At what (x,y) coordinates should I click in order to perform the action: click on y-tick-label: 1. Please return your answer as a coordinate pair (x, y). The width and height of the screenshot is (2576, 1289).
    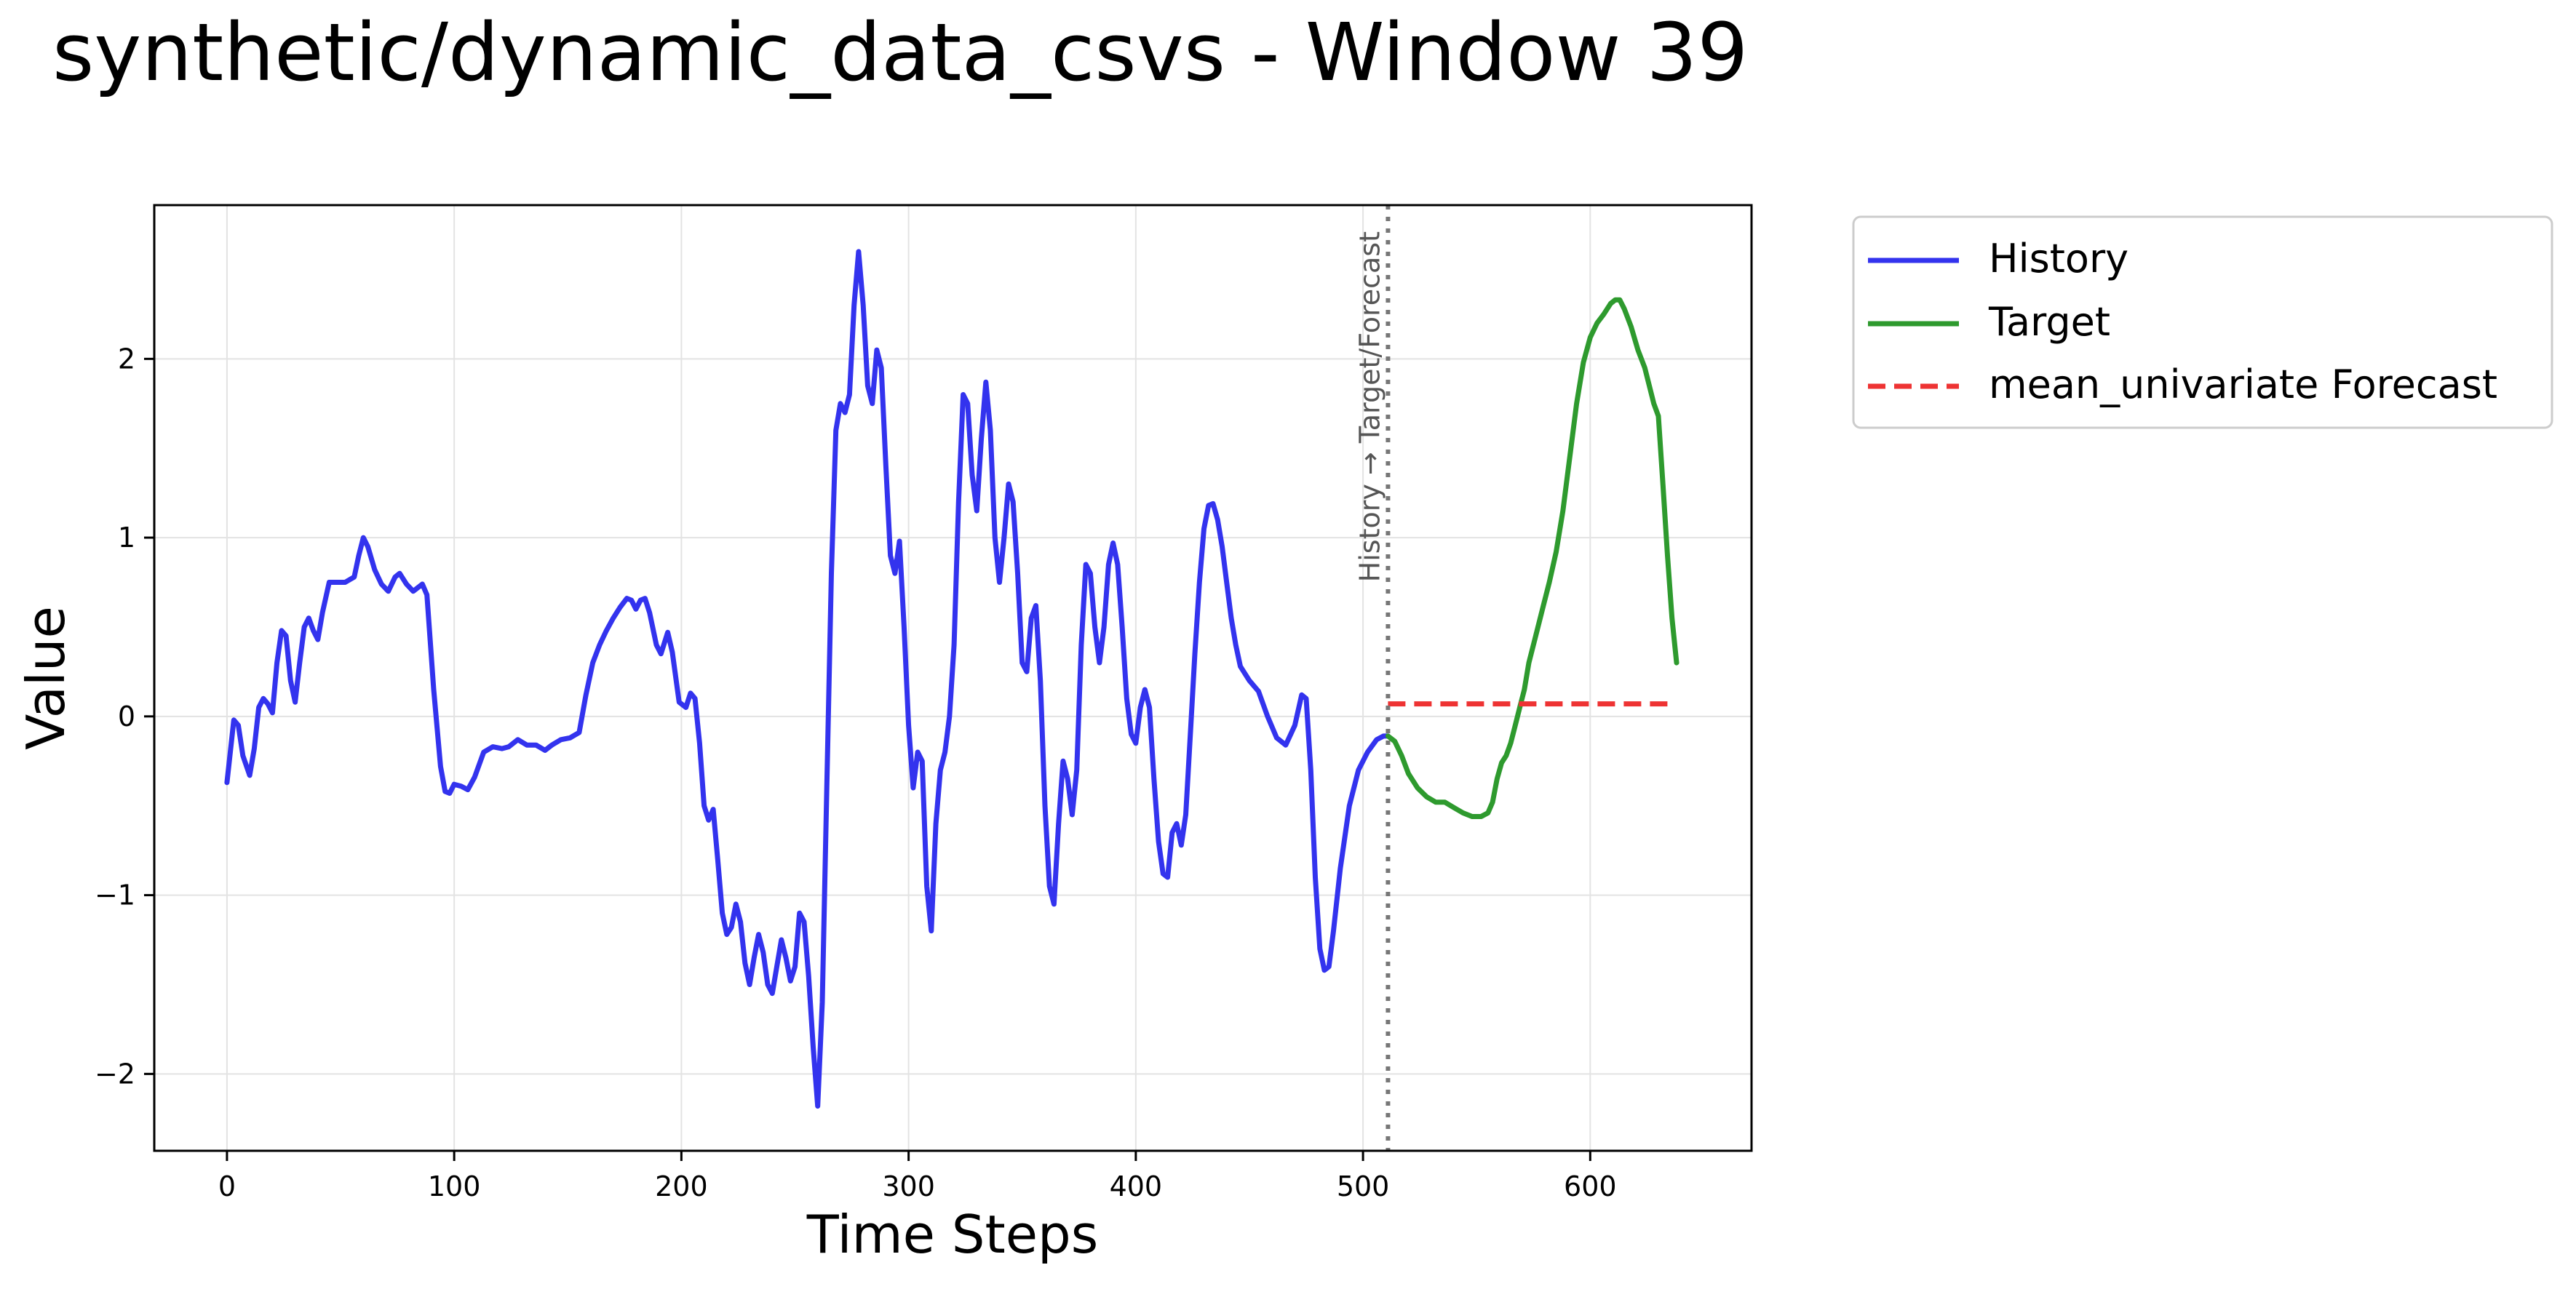
    Looking at the image, I should click on (126, 538).